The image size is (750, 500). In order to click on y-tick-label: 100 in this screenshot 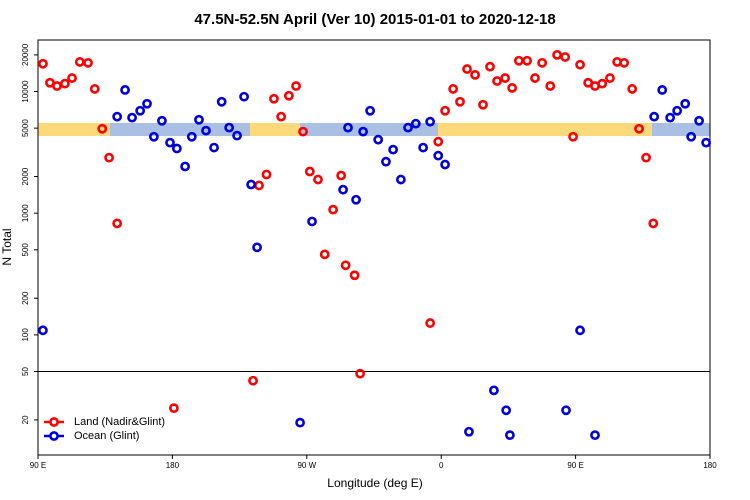, I will do `click(25, 335)`.